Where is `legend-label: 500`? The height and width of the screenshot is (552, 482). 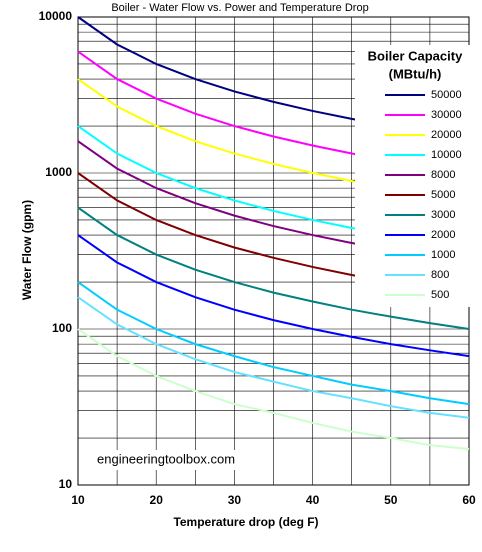
legend-label: 500 is located at coordinates (440, 295).